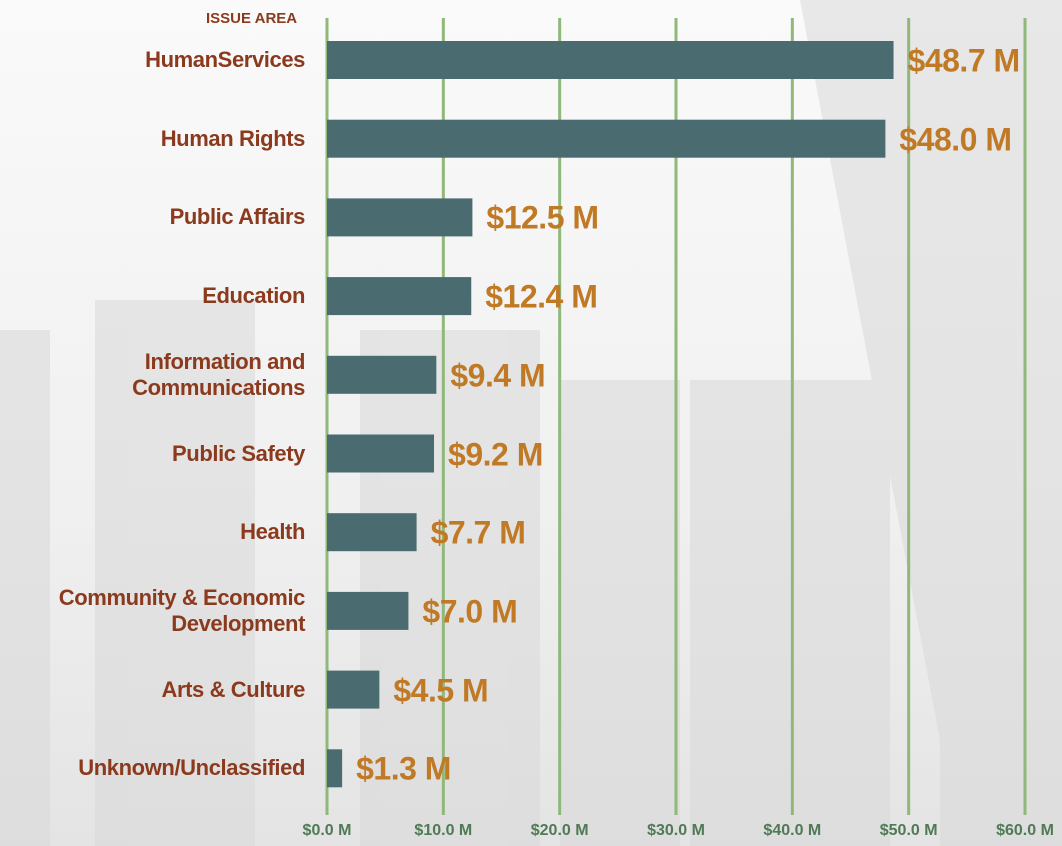 This screenshot has height=846, width=1062. I want to click on value-label: $9.4 M, so click(498, 375).